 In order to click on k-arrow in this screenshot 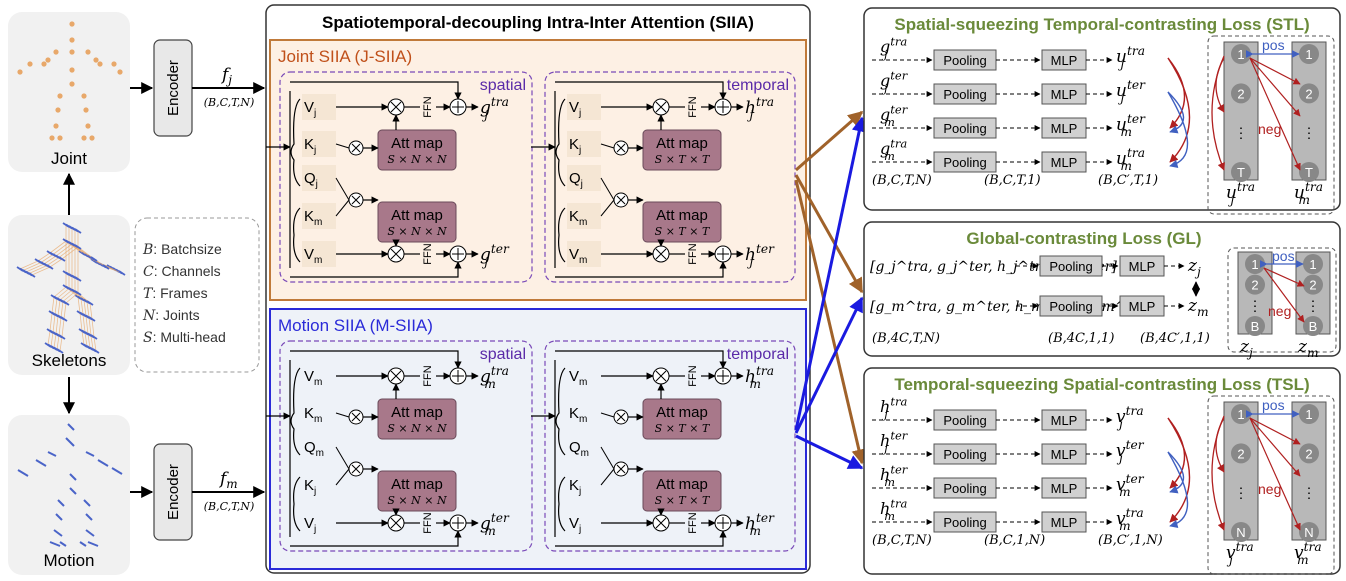, I will do `click(342, 415)`.